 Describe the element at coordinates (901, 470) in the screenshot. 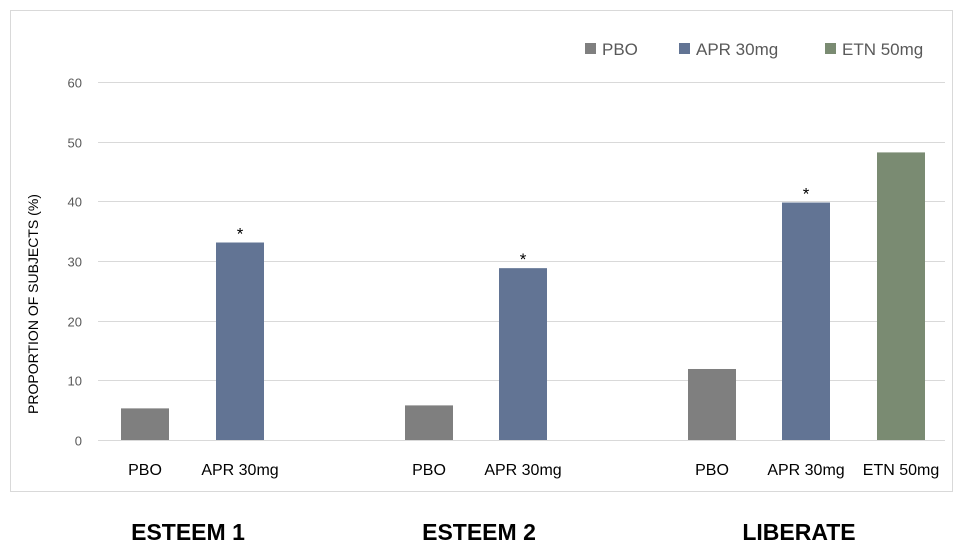

I see `category-label: ETN 50mg` at that location.